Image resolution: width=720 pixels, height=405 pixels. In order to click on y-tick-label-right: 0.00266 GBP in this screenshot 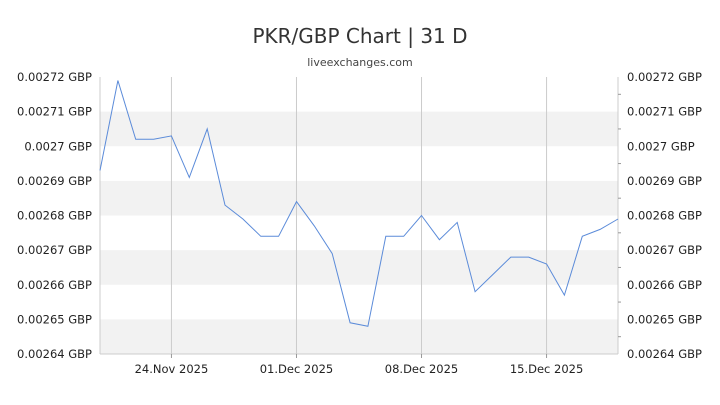, I will do `click(664, 285)`.